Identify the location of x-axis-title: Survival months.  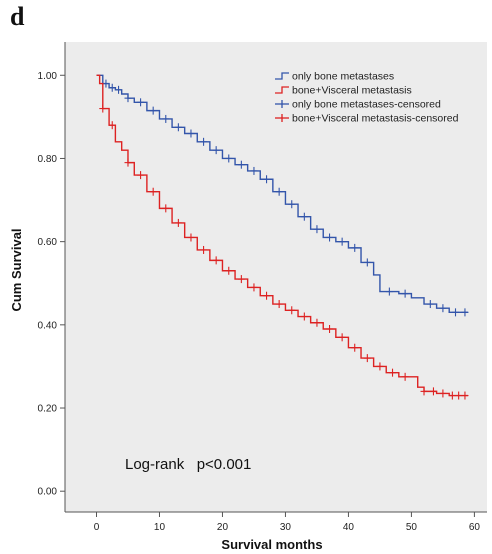
(271, 544).